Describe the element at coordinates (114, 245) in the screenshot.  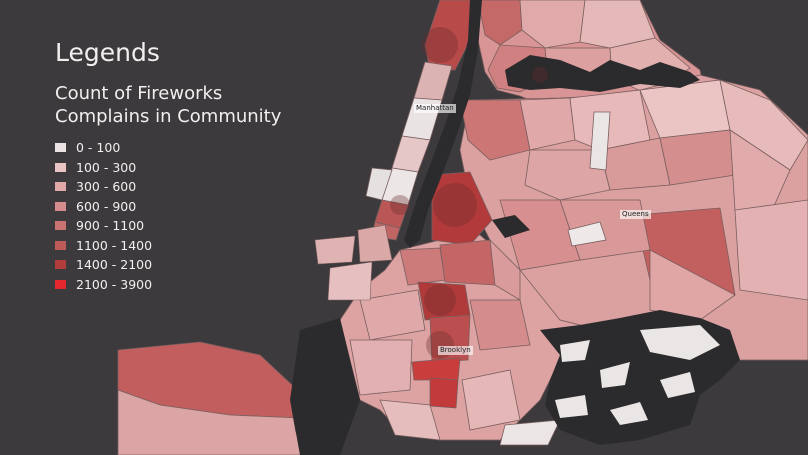
I see `legend-label: 1100 - 1400` at that location.